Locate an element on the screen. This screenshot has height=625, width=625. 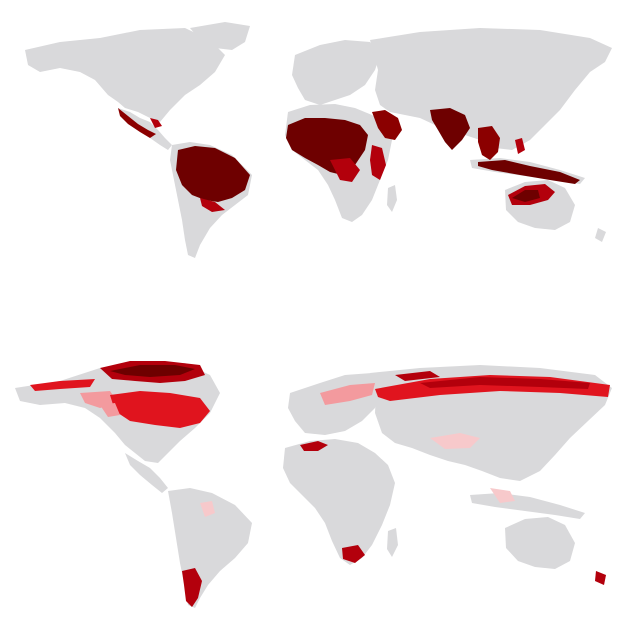
region-amazon-basin is located at coordinates (213, 174).